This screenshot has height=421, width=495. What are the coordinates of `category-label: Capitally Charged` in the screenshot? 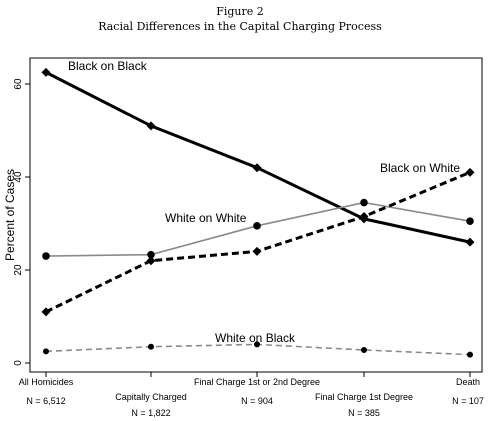 It's located at (151, 397).